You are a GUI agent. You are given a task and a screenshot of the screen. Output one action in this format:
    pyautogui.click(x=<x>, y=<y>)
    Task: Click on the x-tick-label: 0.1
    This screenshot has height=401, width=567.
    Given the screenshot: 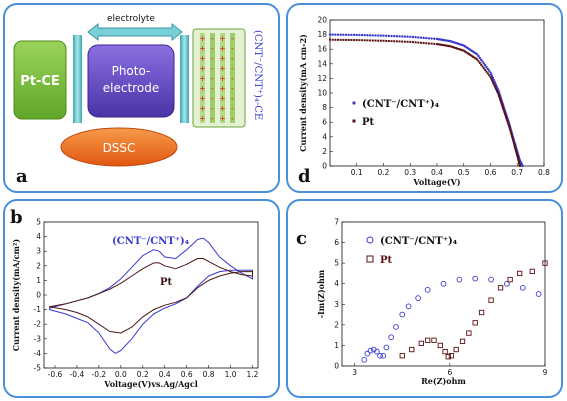 What is the action you would take?
    pyautogui.click(x=357, y=172)
    